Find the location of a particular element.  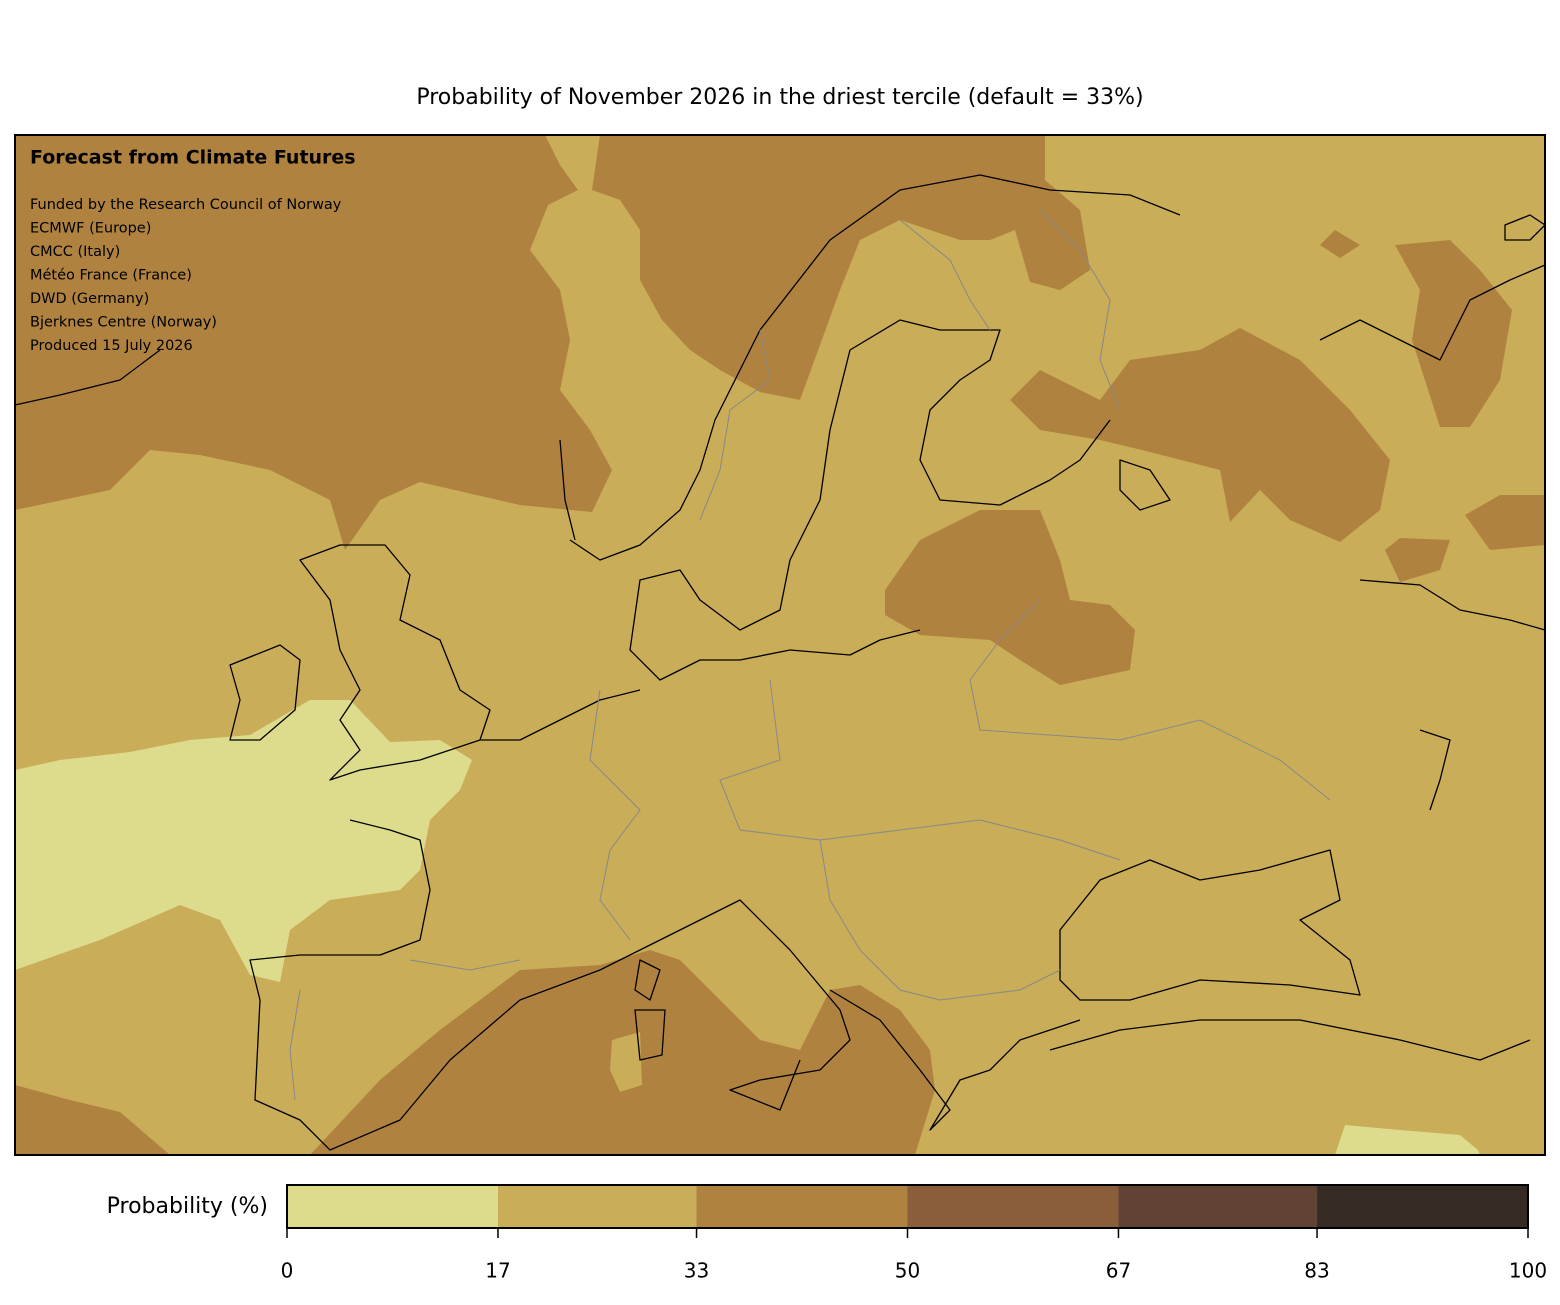

annotation-line: DWD (Germany) is located at coordinates (89, 299).